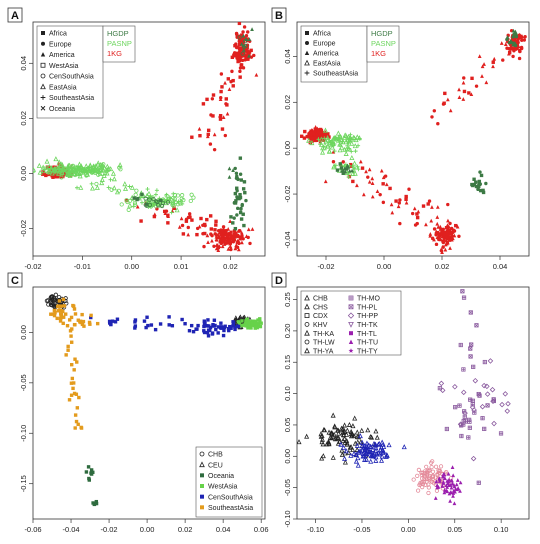 The height and width of the screenshot is (544, 540). Describe the element at coordinates (181, 266) in the screenshot. I see `x-tick-label: 0.01` at that location.